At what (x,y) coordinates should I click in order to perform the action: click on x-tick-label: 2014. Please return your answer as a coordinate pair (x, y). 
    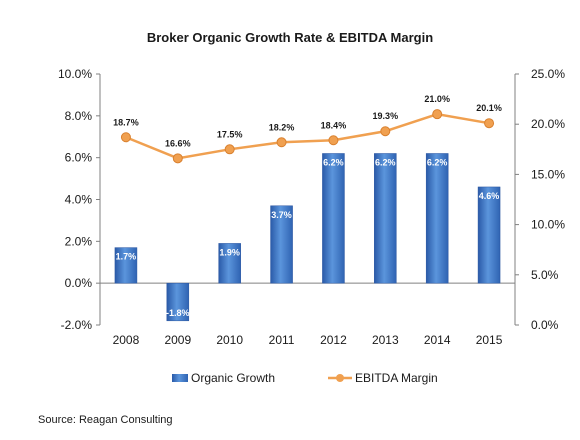
    Looking at the image, I should click on (437, 340).